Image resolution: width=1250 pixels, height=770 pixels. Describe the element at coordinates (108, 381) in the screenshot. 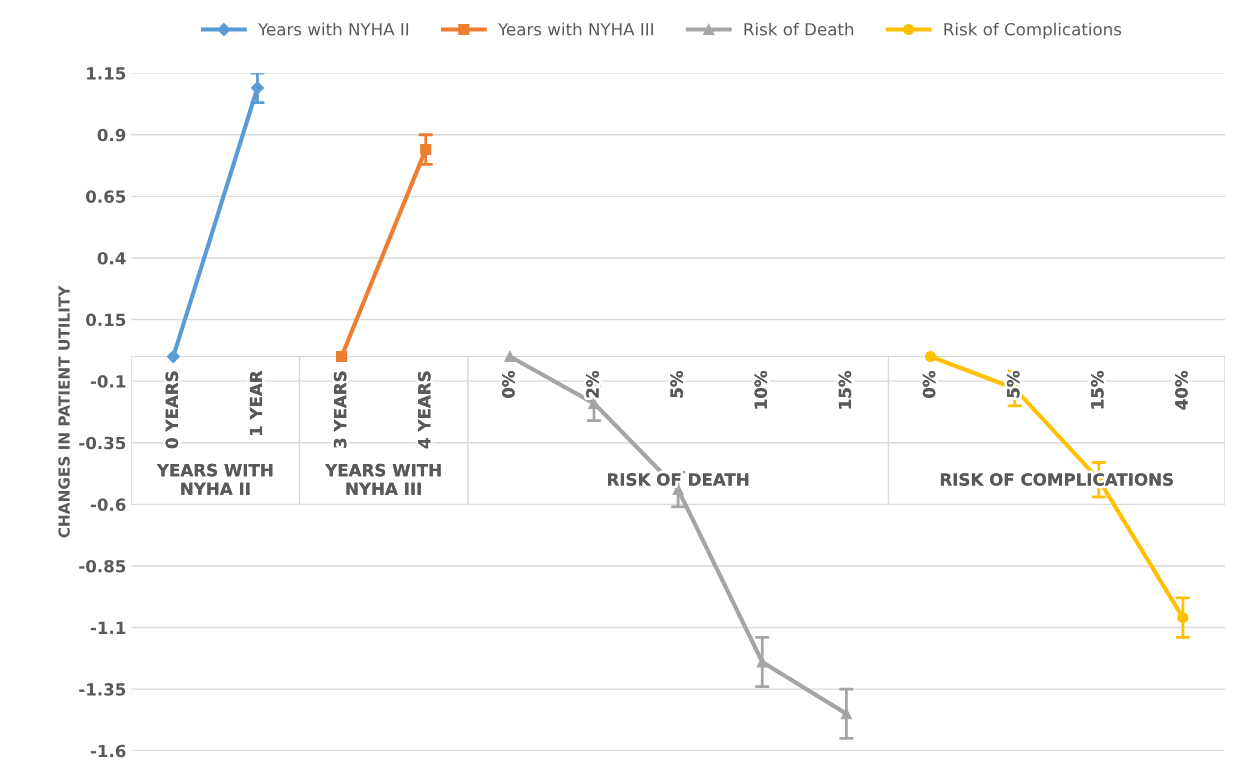

I see `y-tick-label: -0.1` at that location.